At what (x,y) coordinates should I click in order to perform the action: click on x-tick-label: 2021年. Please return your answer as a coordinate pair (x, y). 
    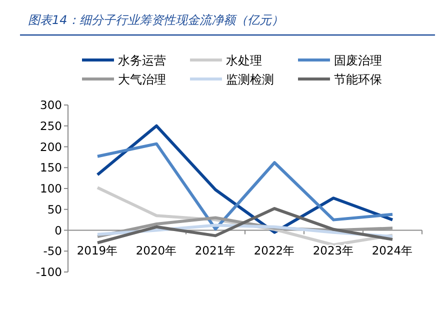
    Looking at the image, I should click on (215, 250).